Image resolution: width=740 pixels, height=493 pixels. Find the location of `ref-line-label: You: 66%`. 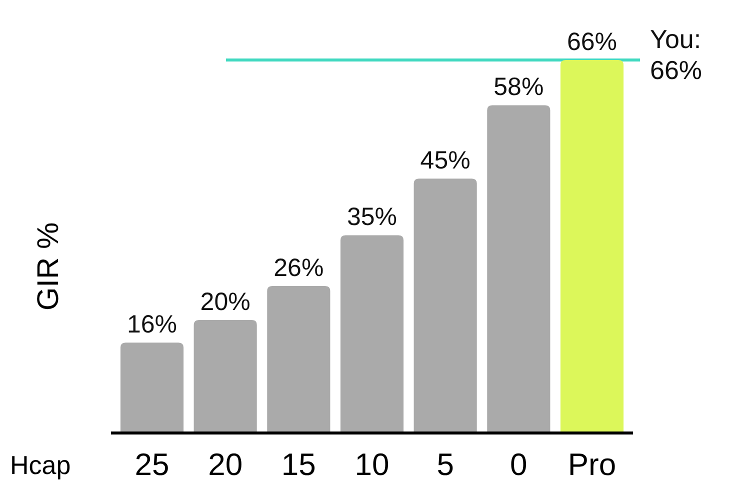

ref-line-label: You: 66% is located at coordinates (676, 54).